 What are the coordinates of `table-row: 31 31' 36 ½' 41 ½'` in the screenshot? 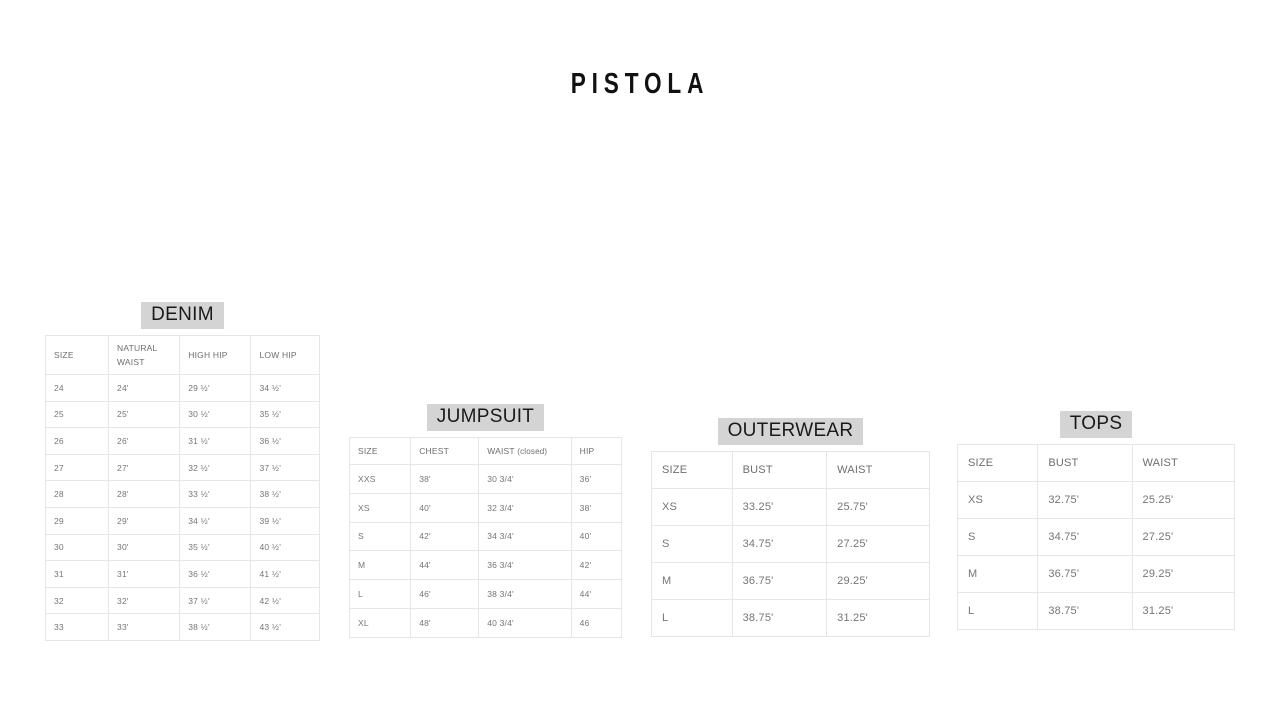 It's located at (182, 574).